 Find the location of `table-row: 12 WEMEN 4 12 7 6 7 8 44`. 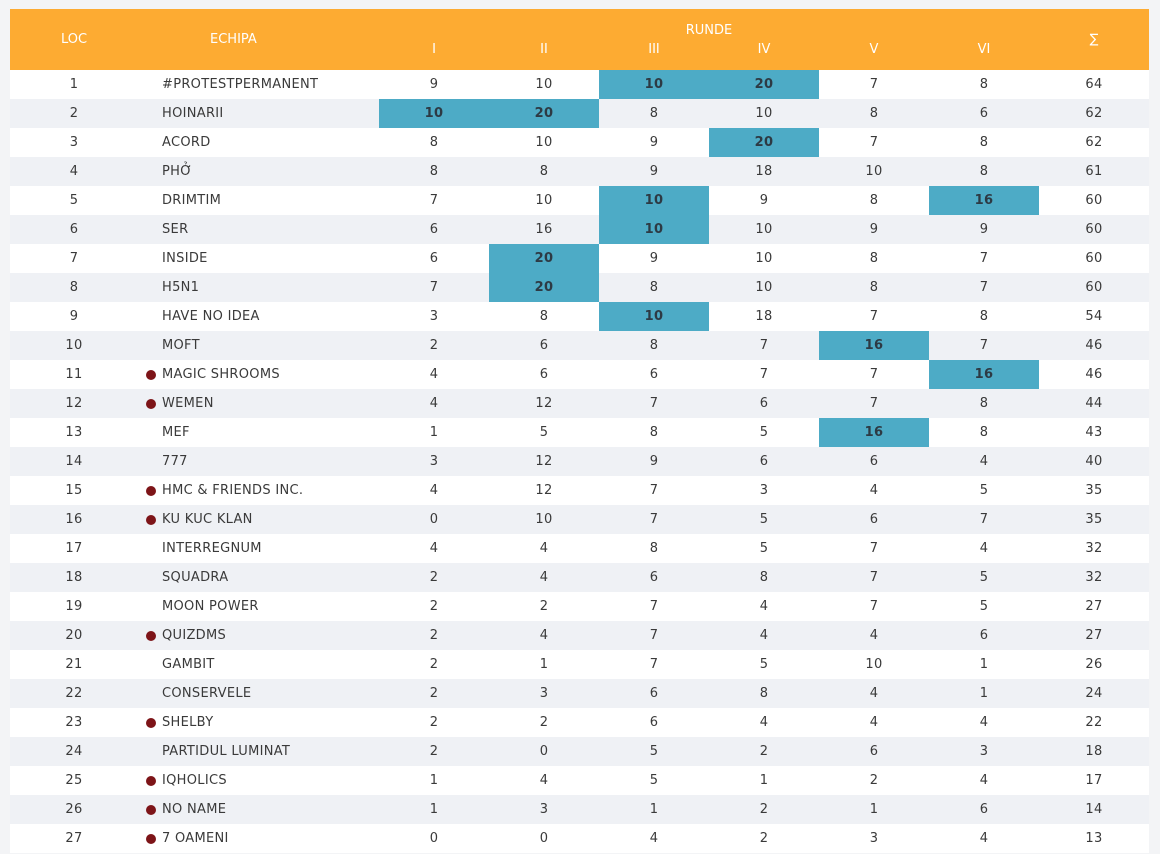

table-row: 12 WEMEN 4 12 7 6 7 8 44 is located at coordinates (579, 403).